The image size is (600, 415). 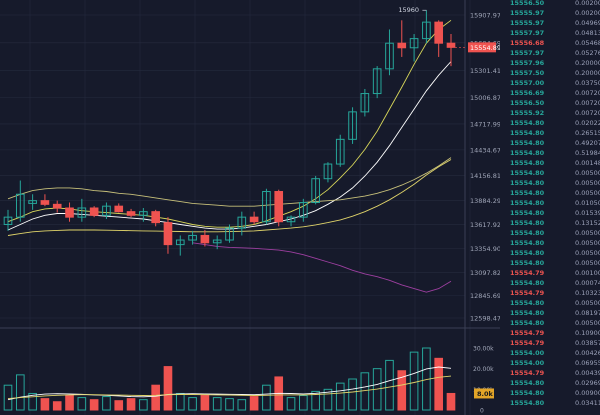 What do you see at coordinates (485, 16) in the screenshot?
I see `price-tick-label: 15907.97` at bounding box center [485, 16].